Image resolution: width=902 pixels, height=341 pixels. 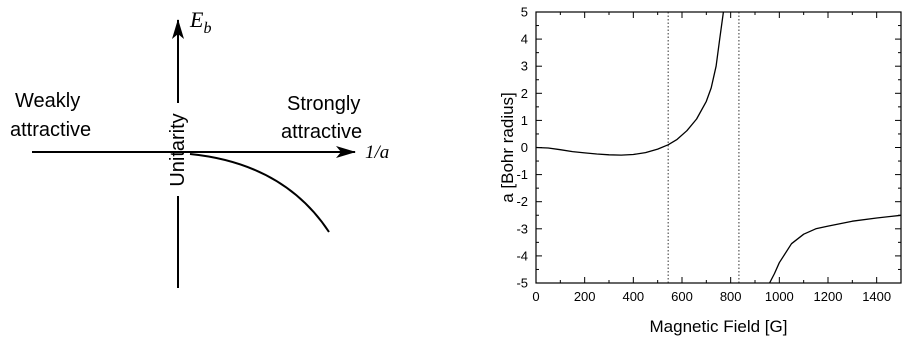 What do you see at coordinates (259, 193) in the screenshot?
I see `bound-state-energy-curve` at bounding box center [259, 193].